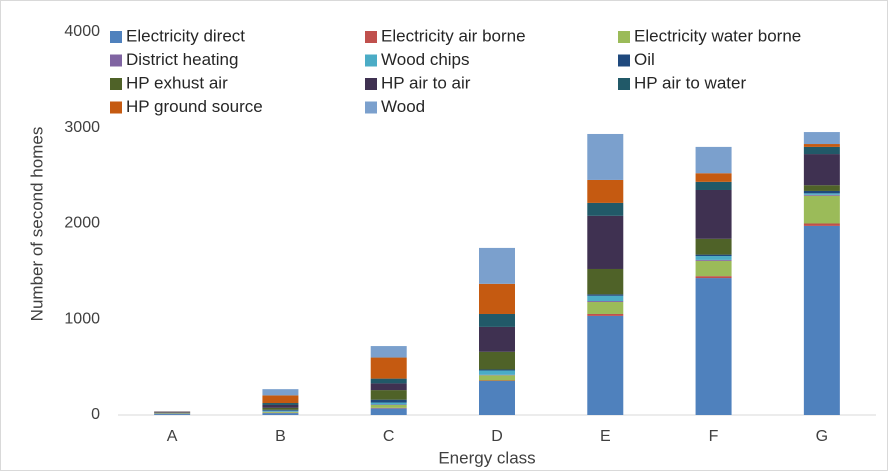 The image size is (888, 471). I want to click on y-tick-label: 2000, so click(82, 223).